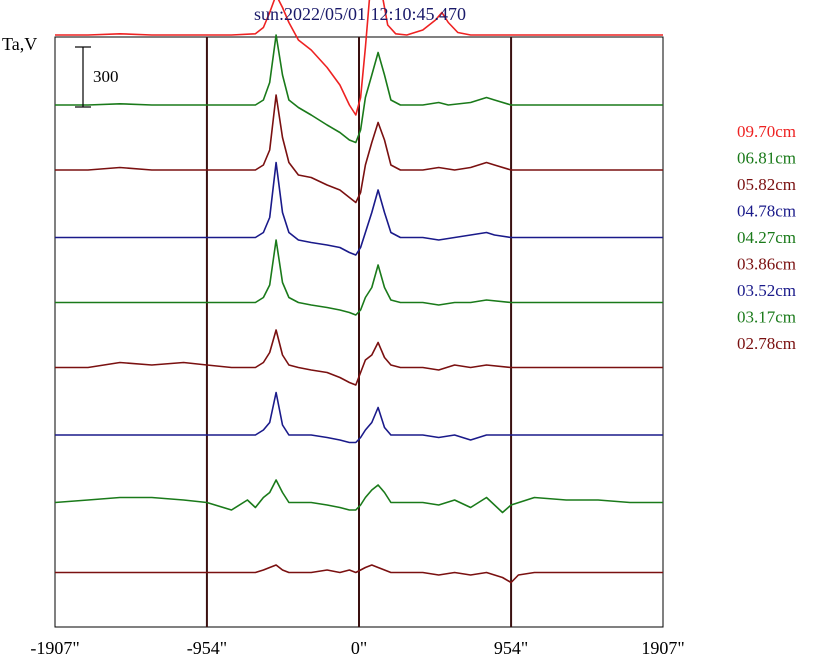  Describe the element at coordinates (766, 211) in the screenshot. I see `legend-entry-04.78cm: 04.78cm` at that location.